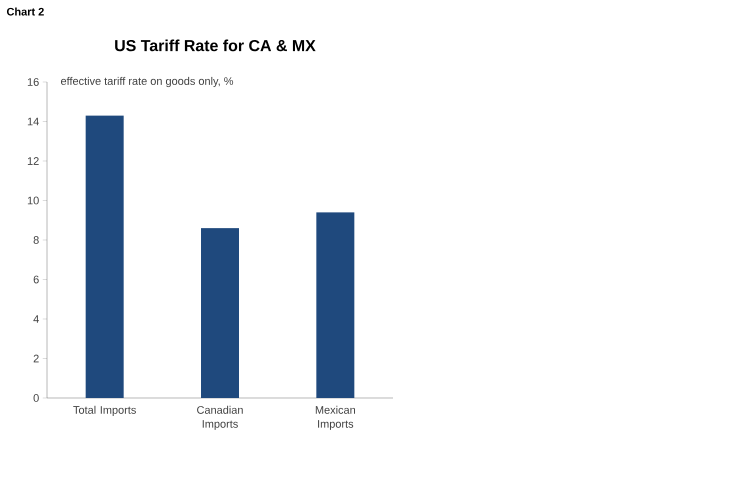  Describe the element at coordinates (33, 122) in the screenshot. I see `y-tick-label: 14` at that location.